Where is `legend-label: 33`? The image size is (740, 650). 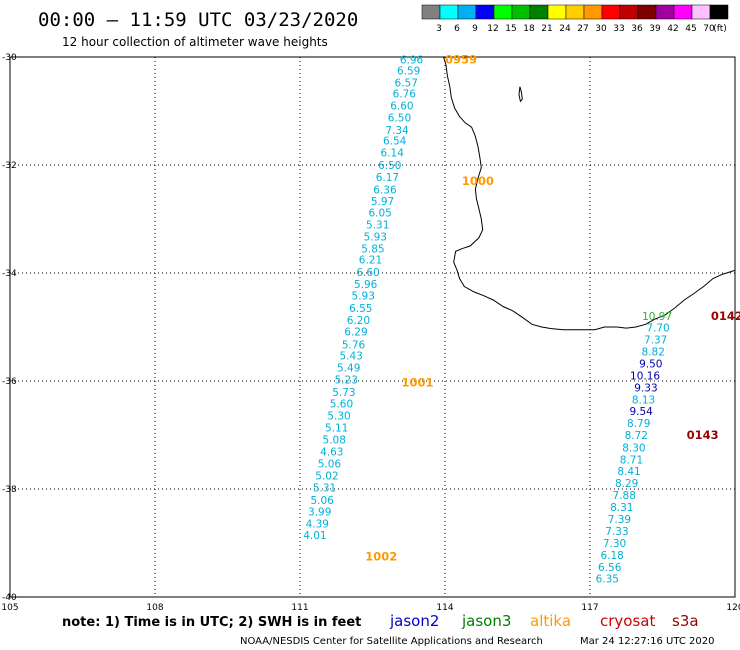
legend-label: 33 is located at coordinates (618, 29).